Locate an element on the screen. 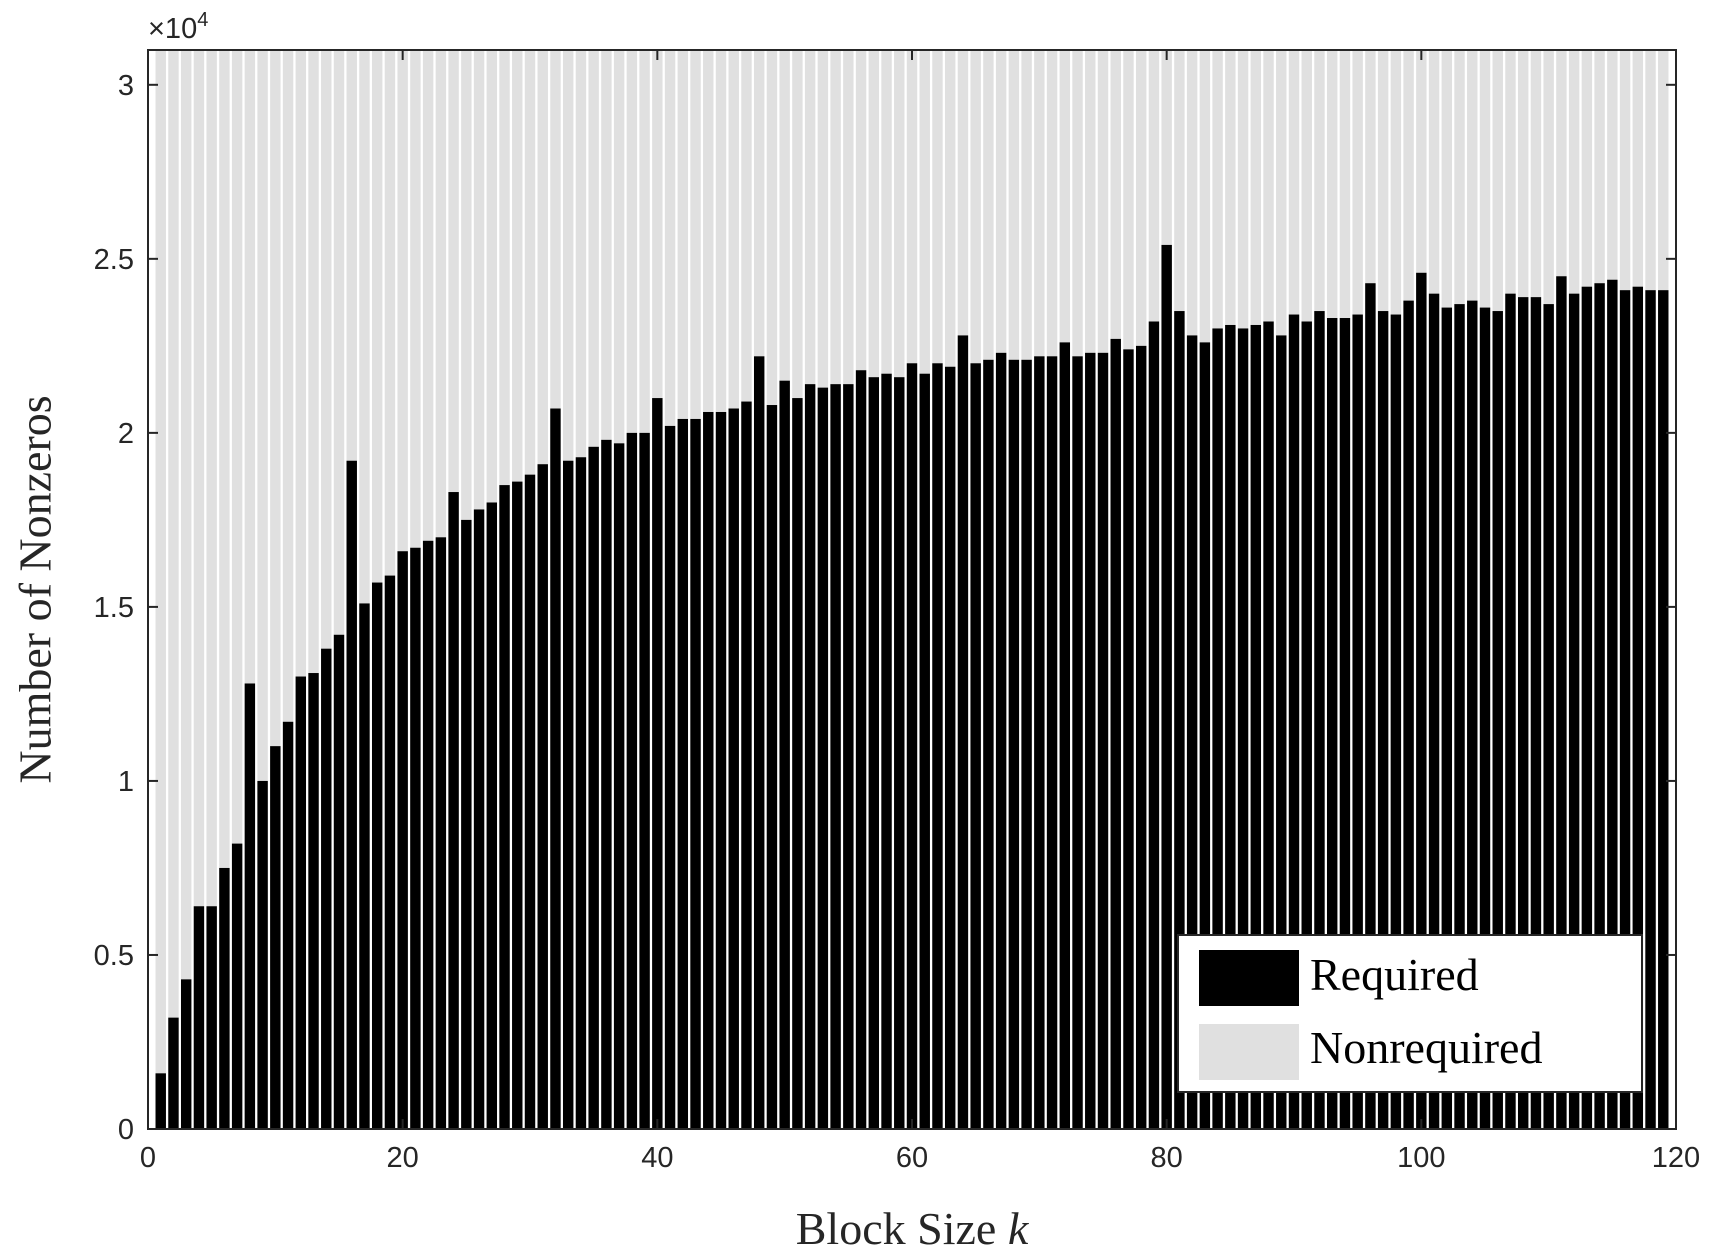 Image resolution: width=1710 pixels, height=1252 pixels. x-axis-title-text: Block Size is located at coordinates (896, 1227).